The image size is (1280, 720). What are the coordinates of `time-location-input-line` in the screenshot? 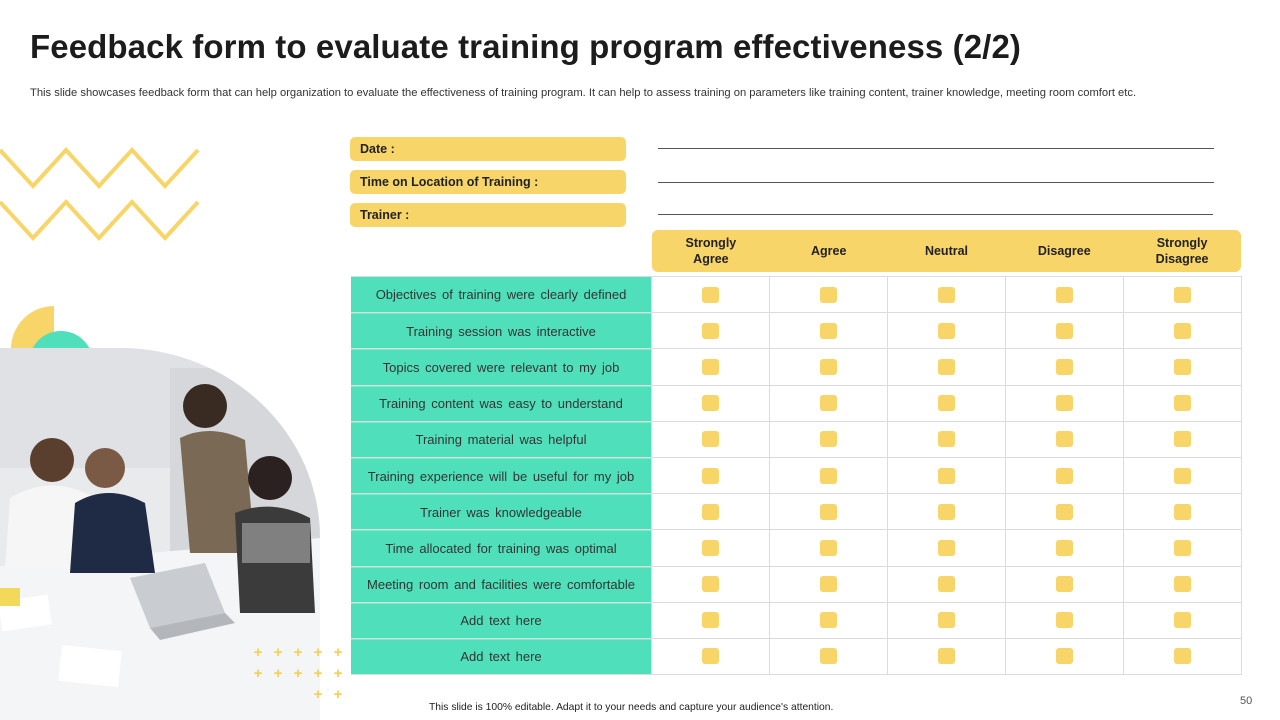 It's located at (936, 182).